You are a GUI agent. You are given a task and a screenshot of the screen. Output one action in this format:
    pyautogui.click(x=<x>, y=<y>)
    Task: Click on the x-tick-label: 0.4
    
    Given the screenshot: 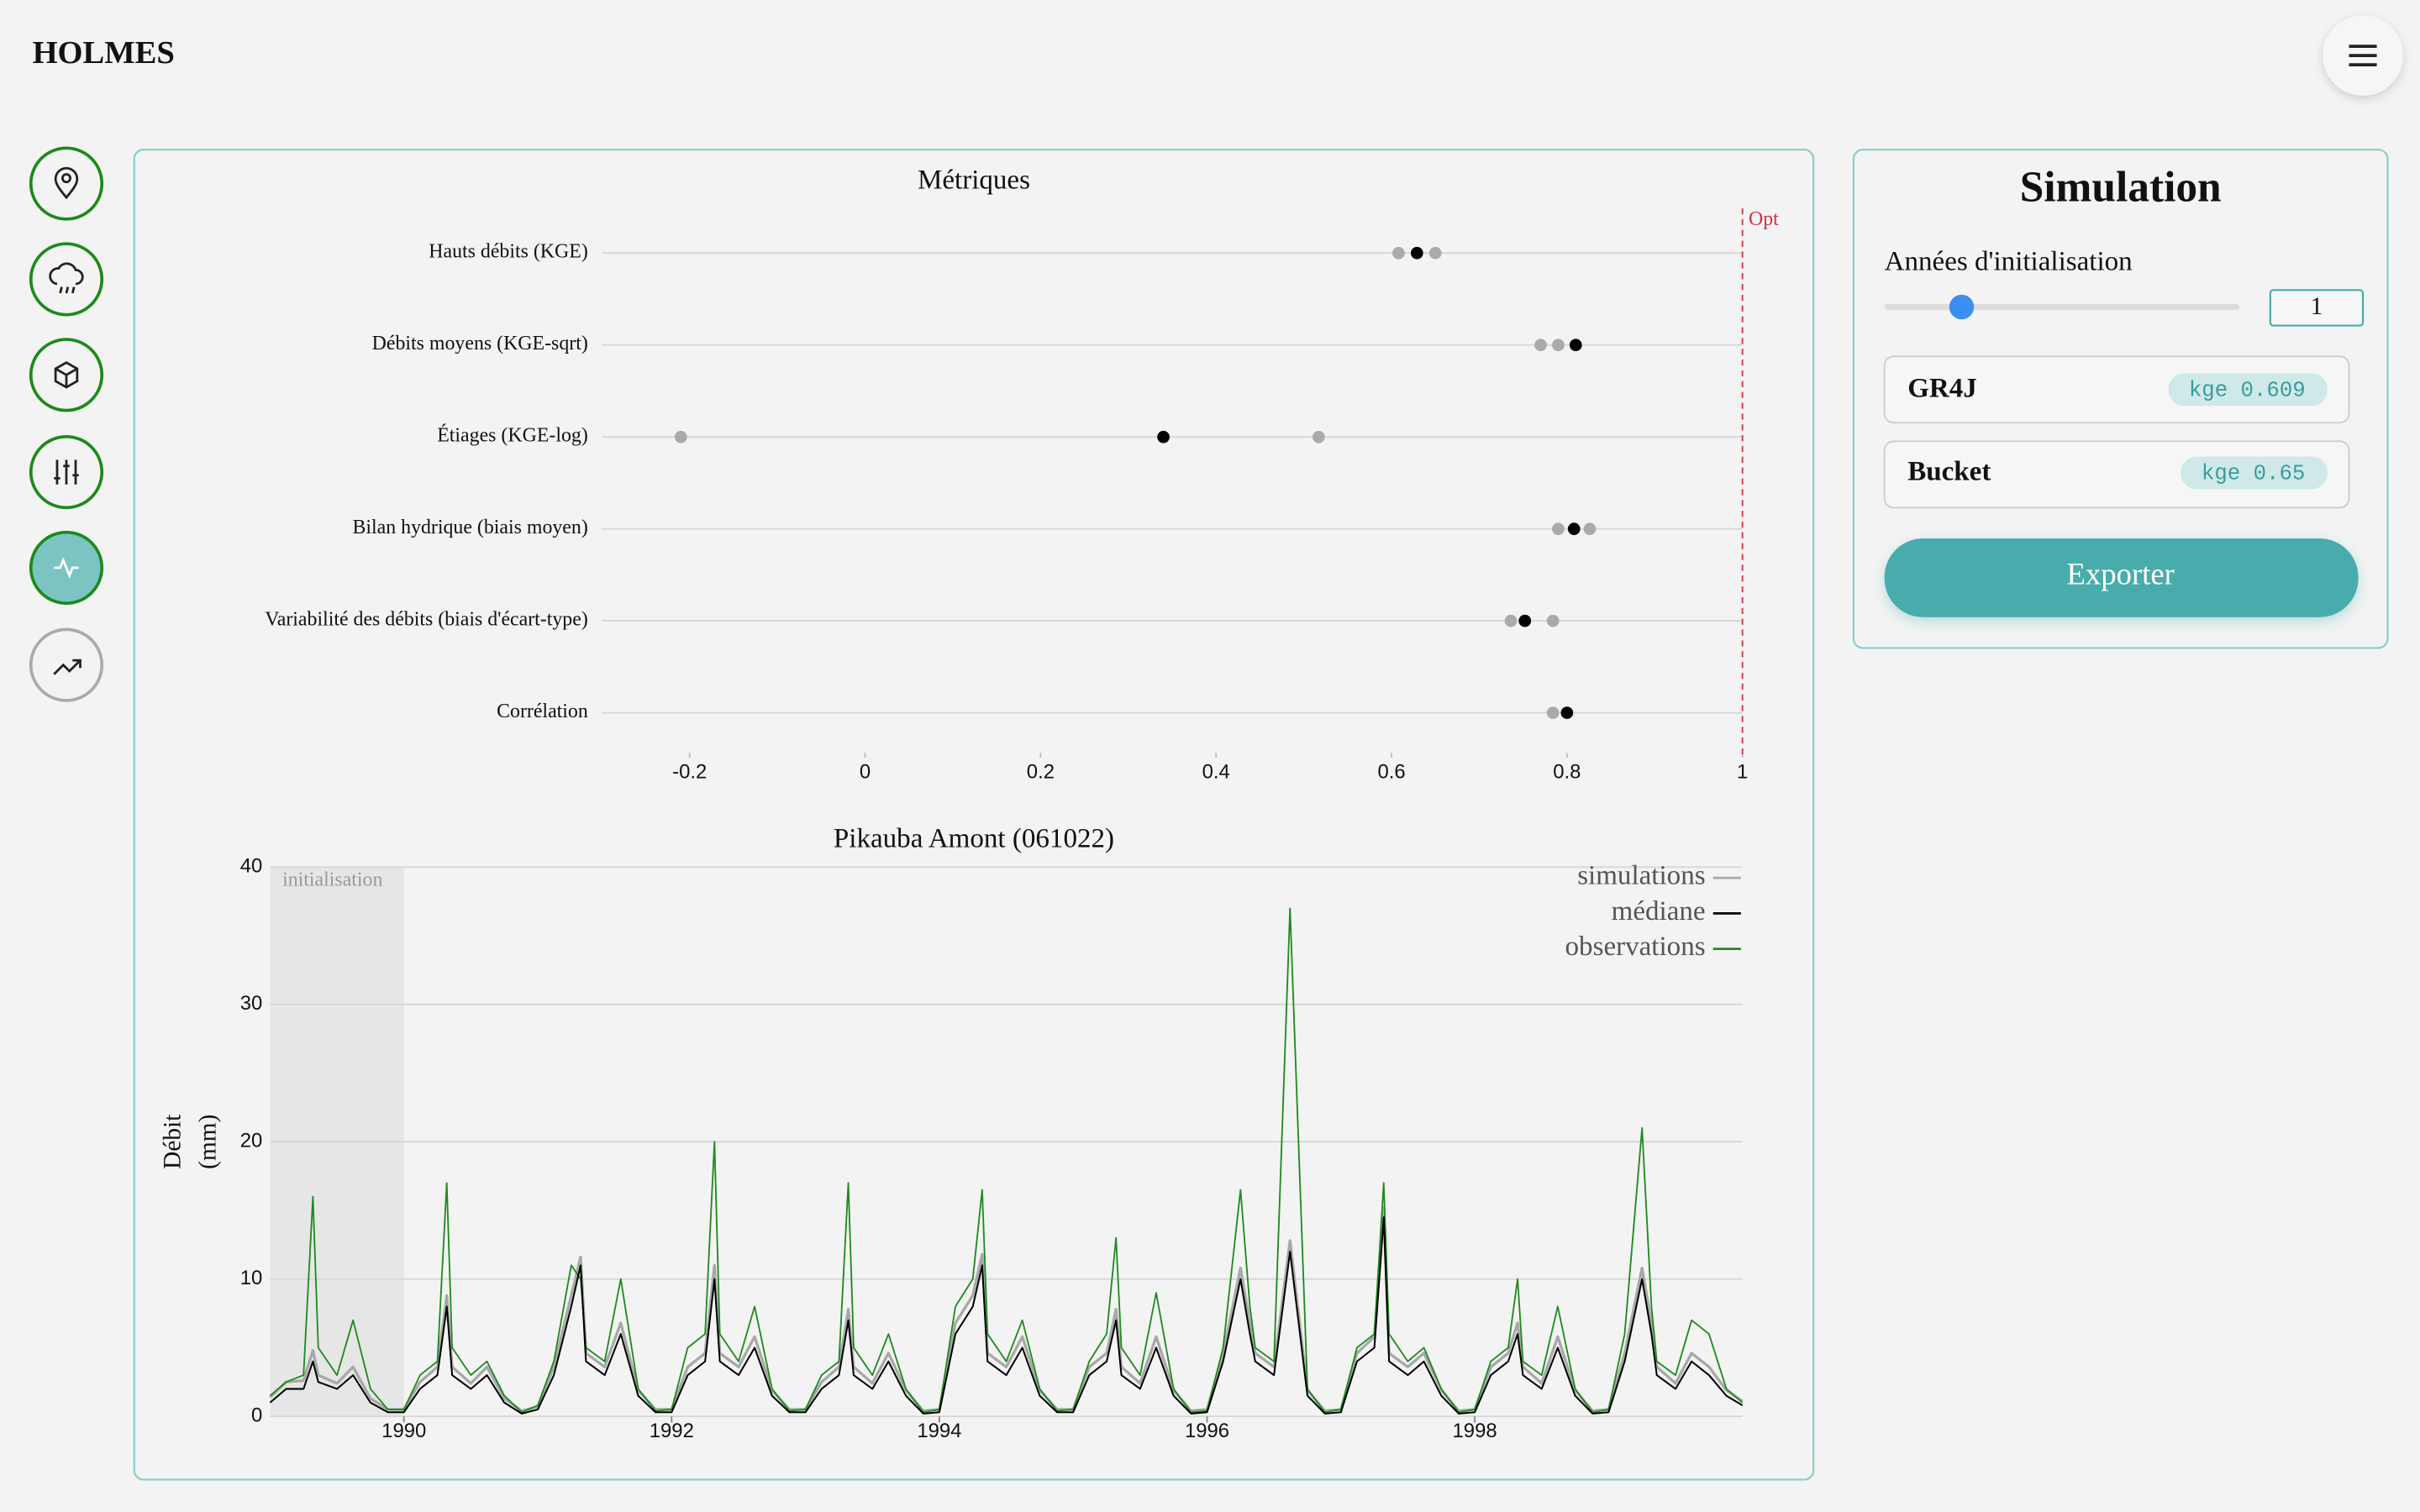 What is the action you would take?
    pyautogui.click(x=1216, y=772)
    